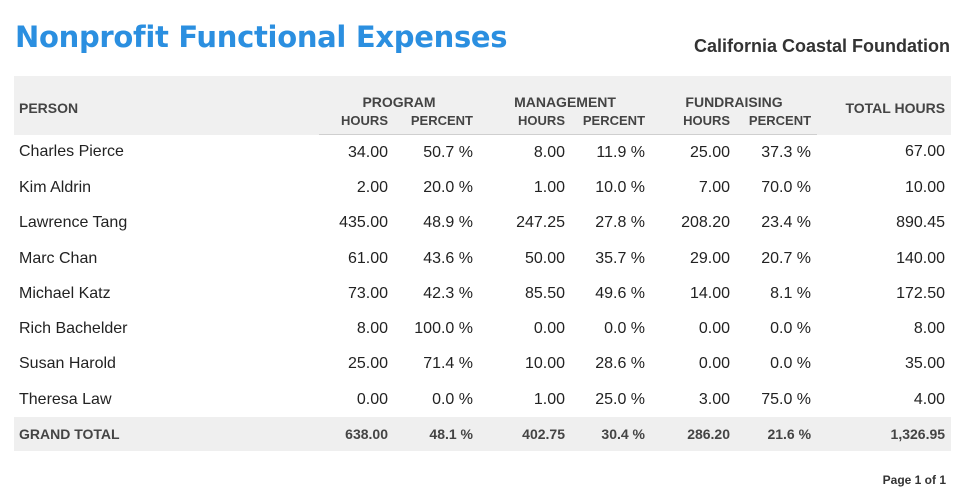  What do you see at coordinates (367, 152) in the screenshot?
I see `table-cell: 34.00` at bounding box center [367, 152].